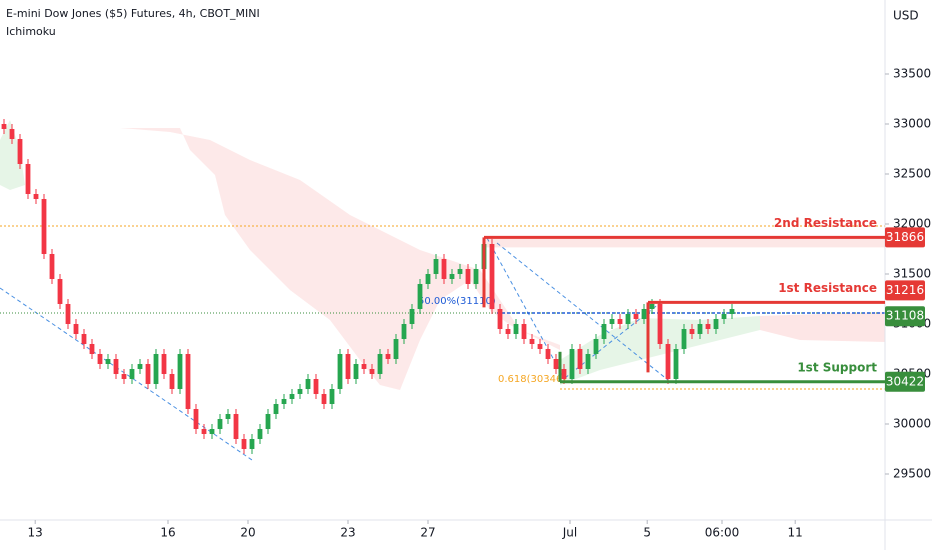  I want to click on x-tick-label: 27, so click(427, 533).